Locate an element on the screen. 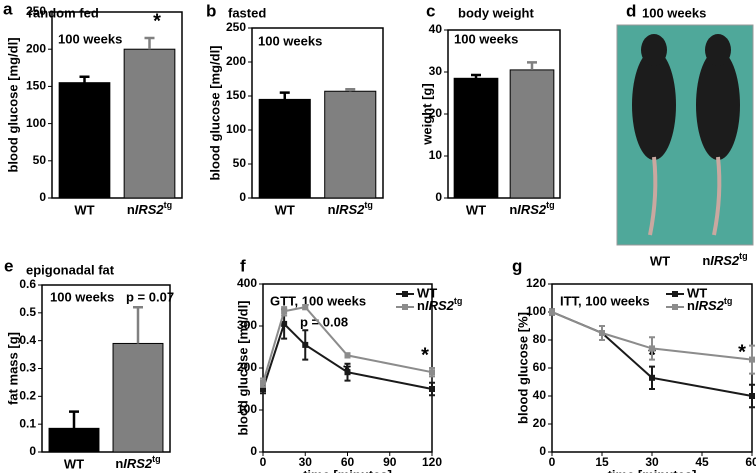 The image size is (756, 473). panel-title: epigonadal fat is located at coordinates (70, 269).